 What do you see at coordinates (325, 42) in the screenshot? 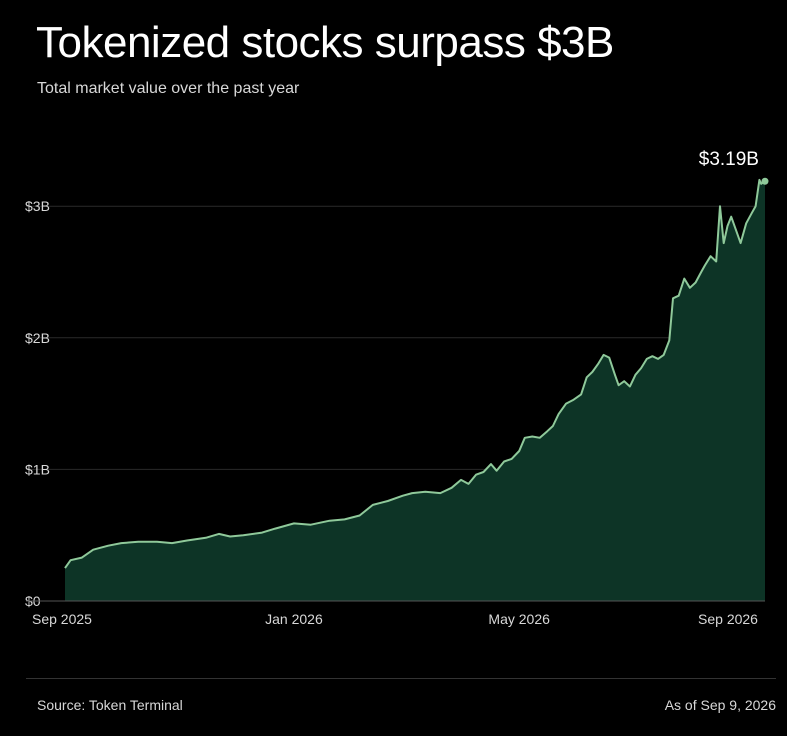
I see `chart-title: Tokenized stocks surpass $3B` at bounding box center [325, 42].